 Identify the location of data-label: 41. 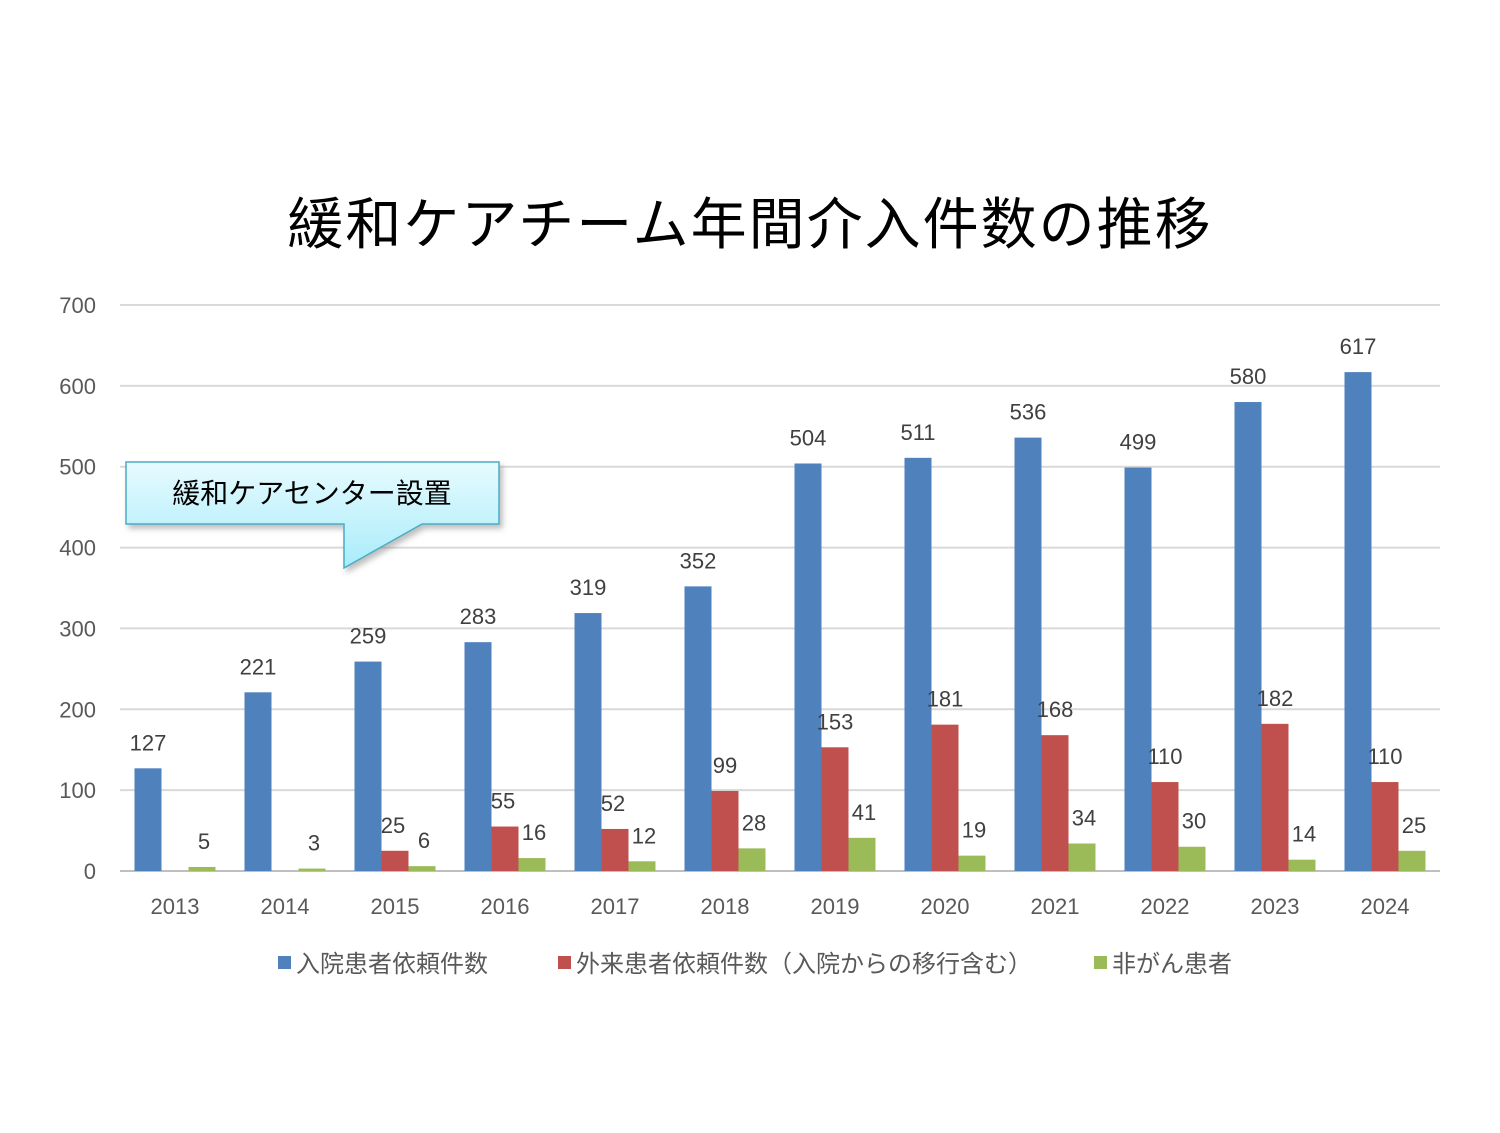
(864, 812).